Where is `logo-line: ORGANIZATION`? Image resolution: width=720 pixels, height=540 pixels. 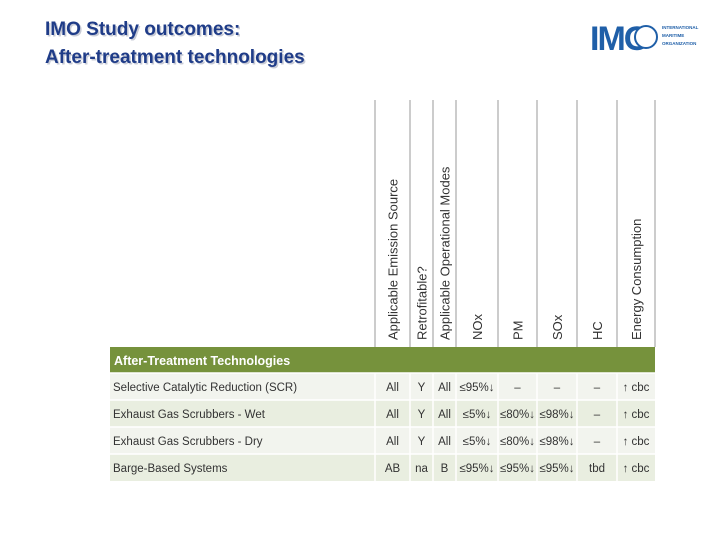
logo-line: ORGANIZATION is located at coordinates (679, 43).